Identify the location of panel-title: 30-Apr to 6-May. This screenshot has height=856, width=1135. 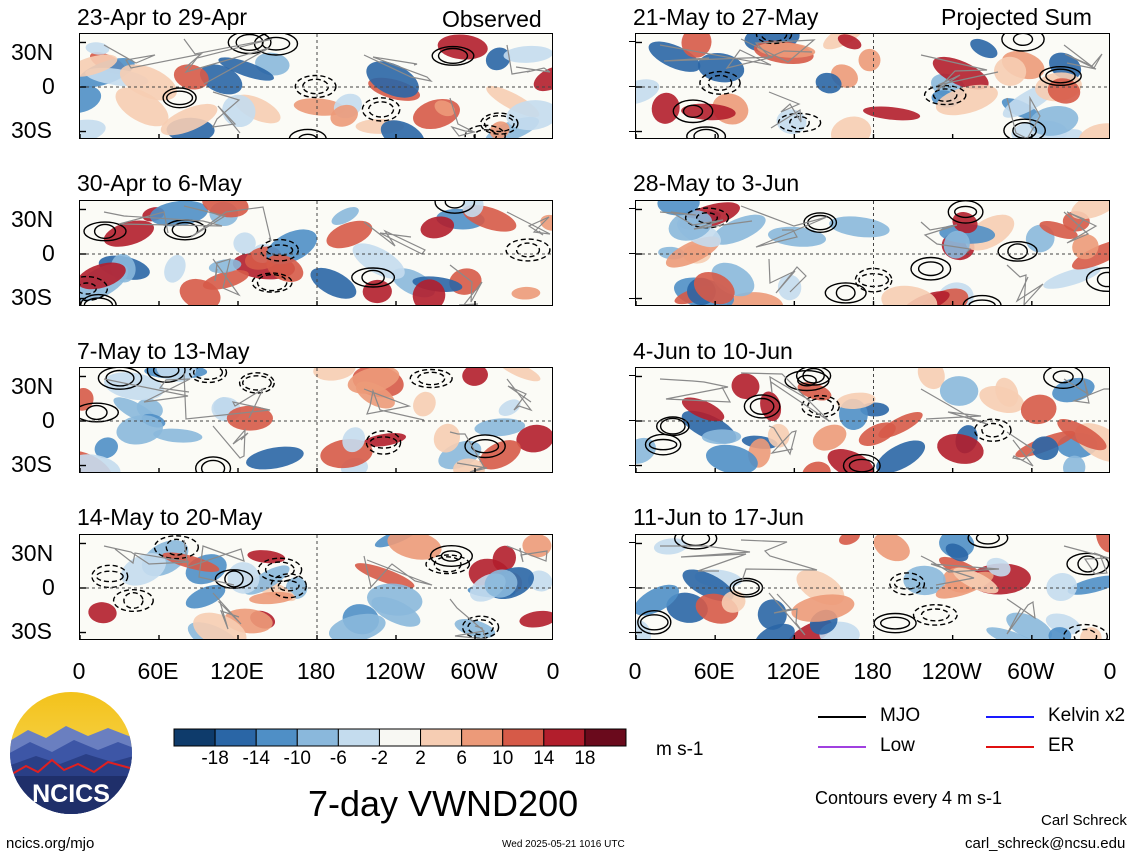
(159, 183).